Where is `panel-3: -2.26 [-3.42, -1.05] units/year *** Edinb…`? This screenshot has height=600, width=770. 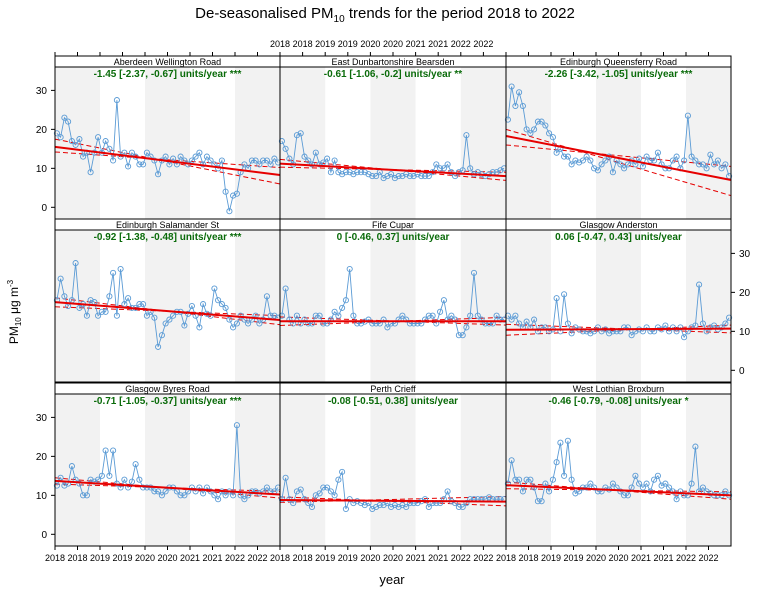
panel-3: -2.26 [-3.42, -1.05] units/year *** Edinb… is located at coordinates (618, 137).